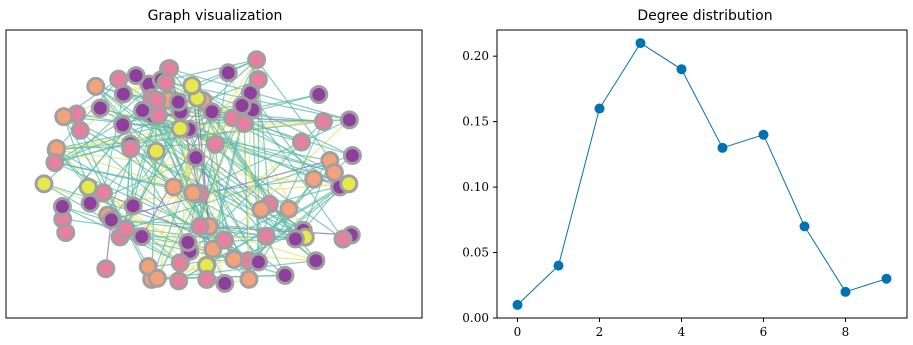 Image resolution: width=913 pixels, height=345 pixels. I want to click on y-tick-label: 0.20, so click(475, 56).